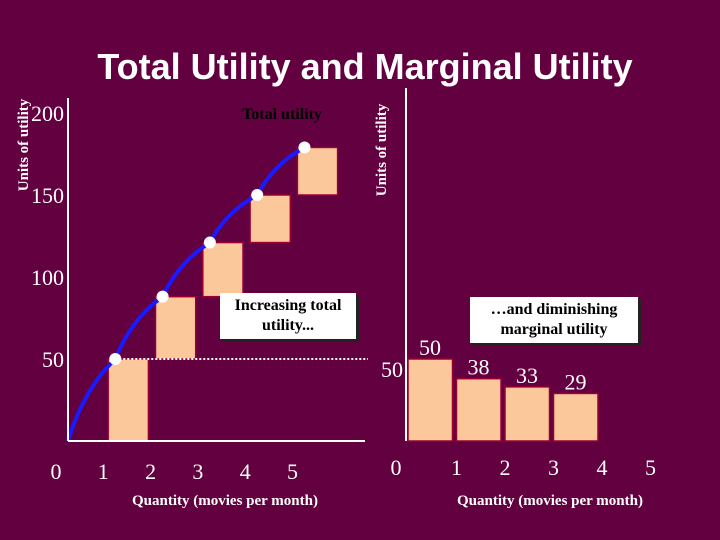 This screenshot has height=540, width=720. I want to click on marginal-utility-value-label: 29, so click(576, 381).